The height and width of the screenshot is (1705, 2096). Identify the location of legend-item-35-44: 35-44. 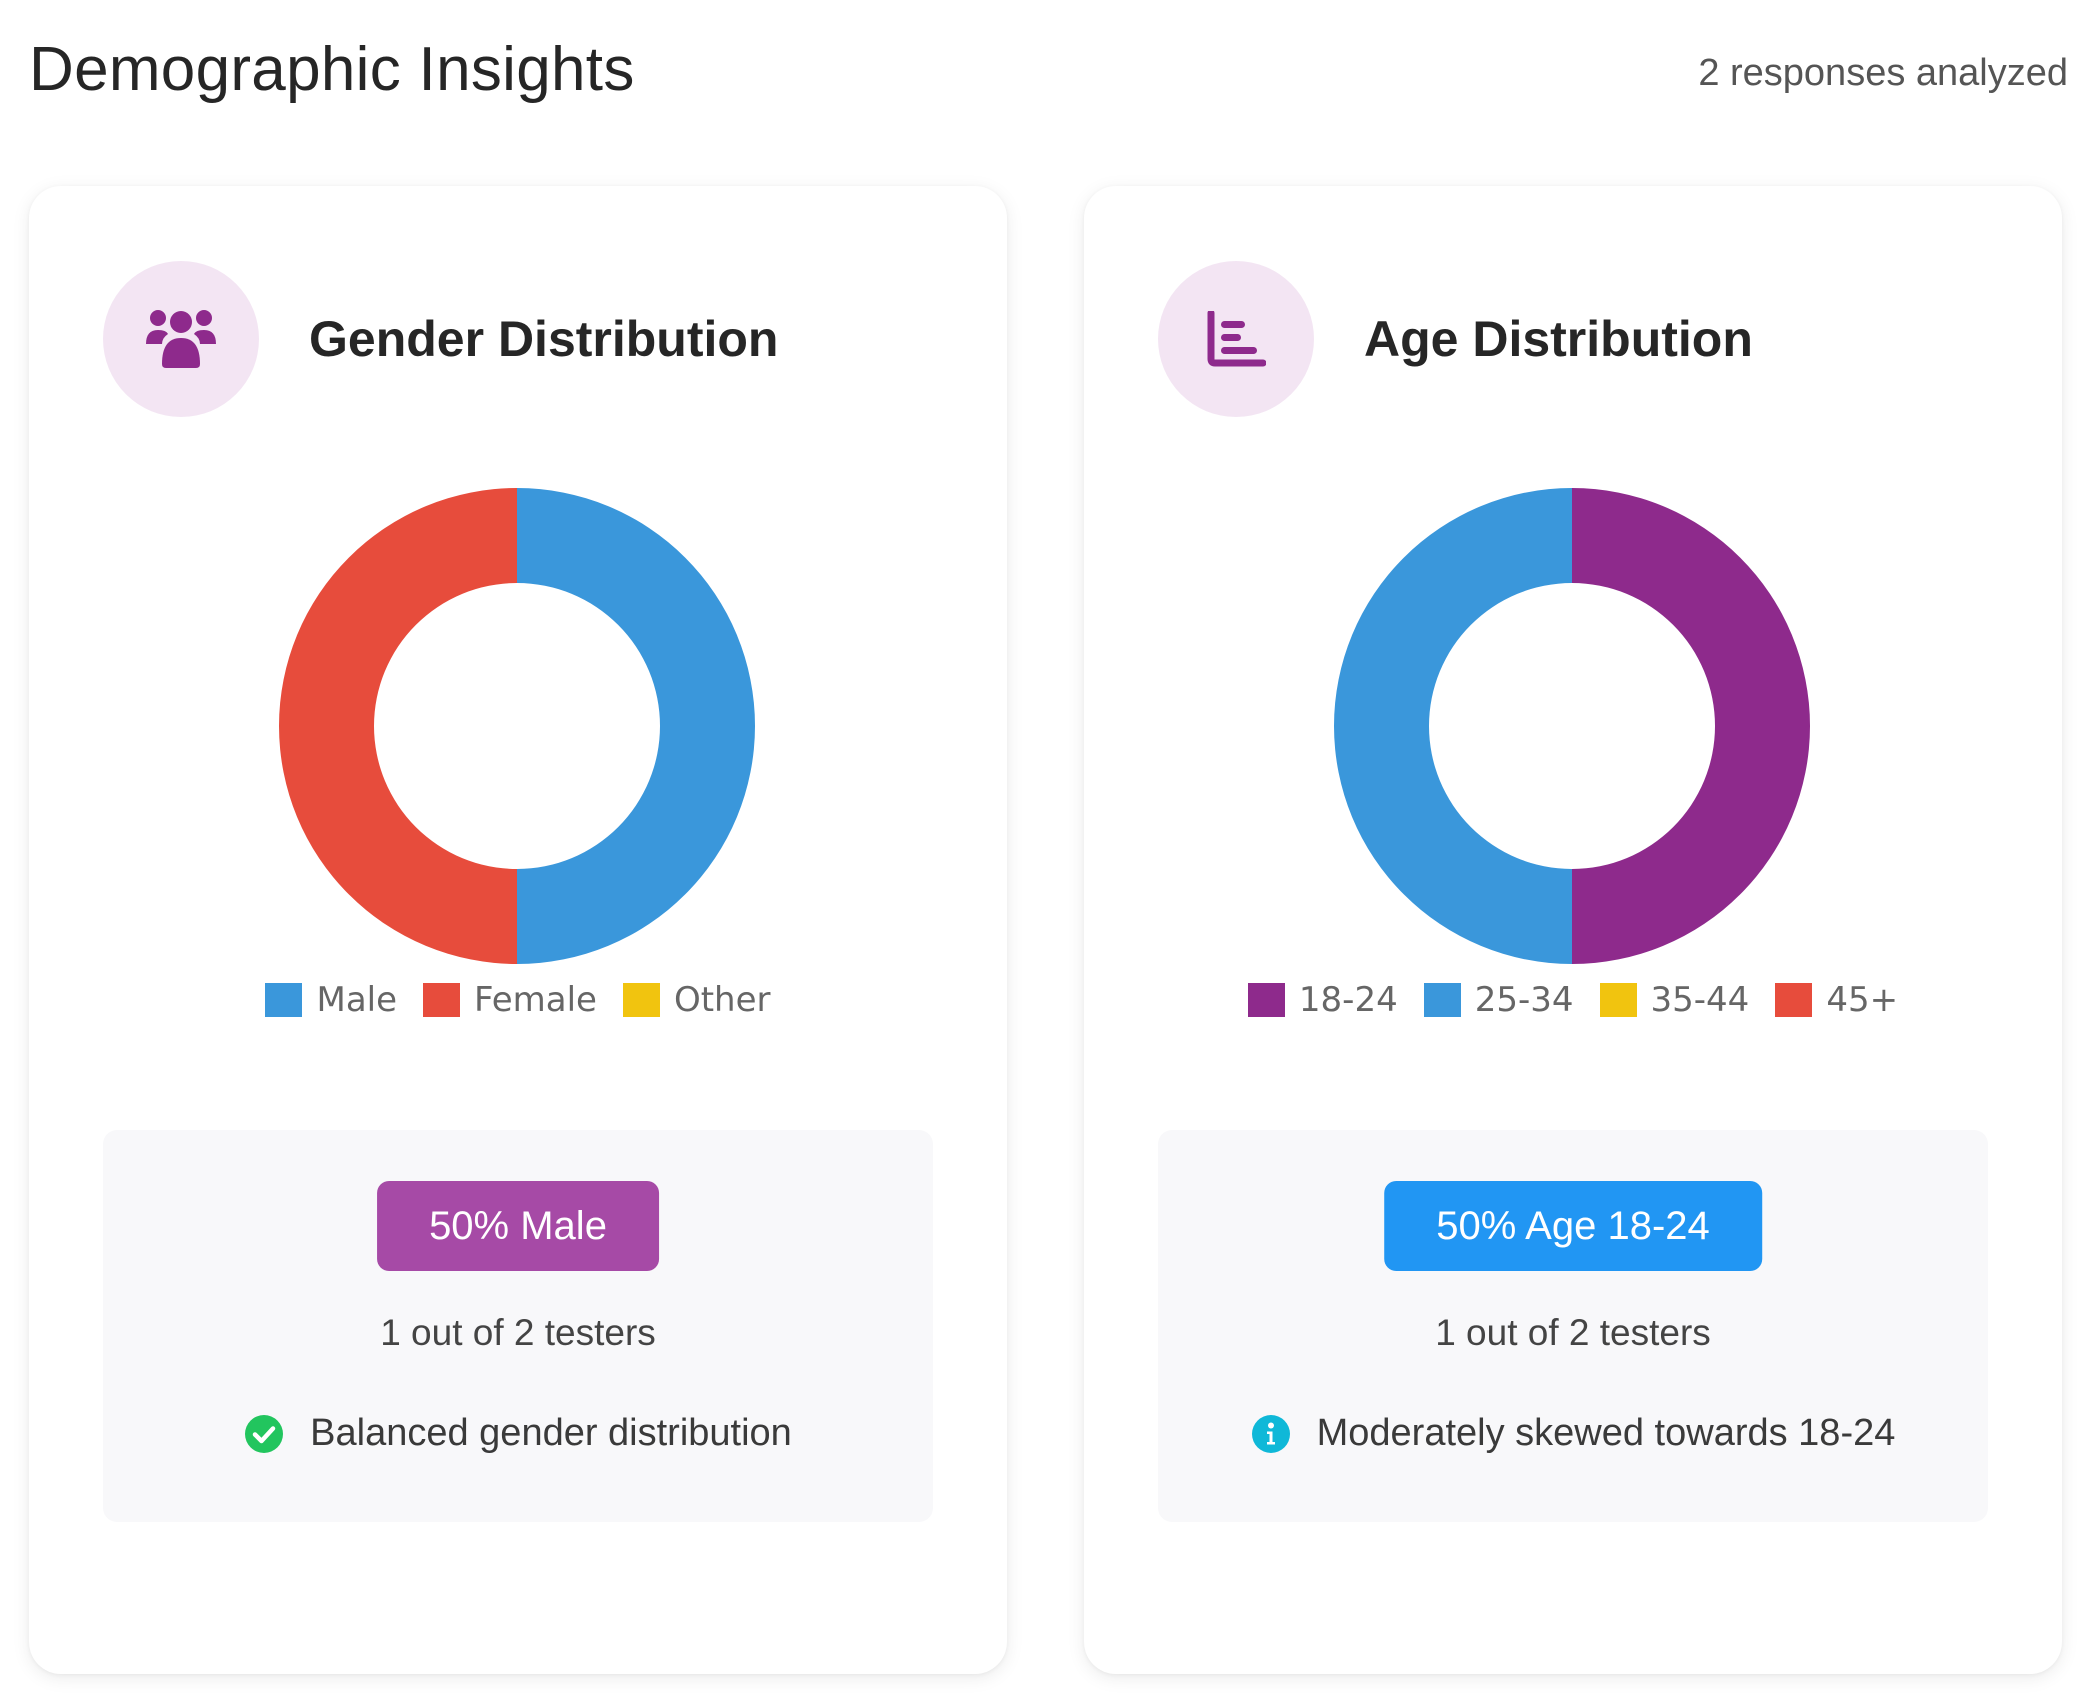
(1674, 1000).